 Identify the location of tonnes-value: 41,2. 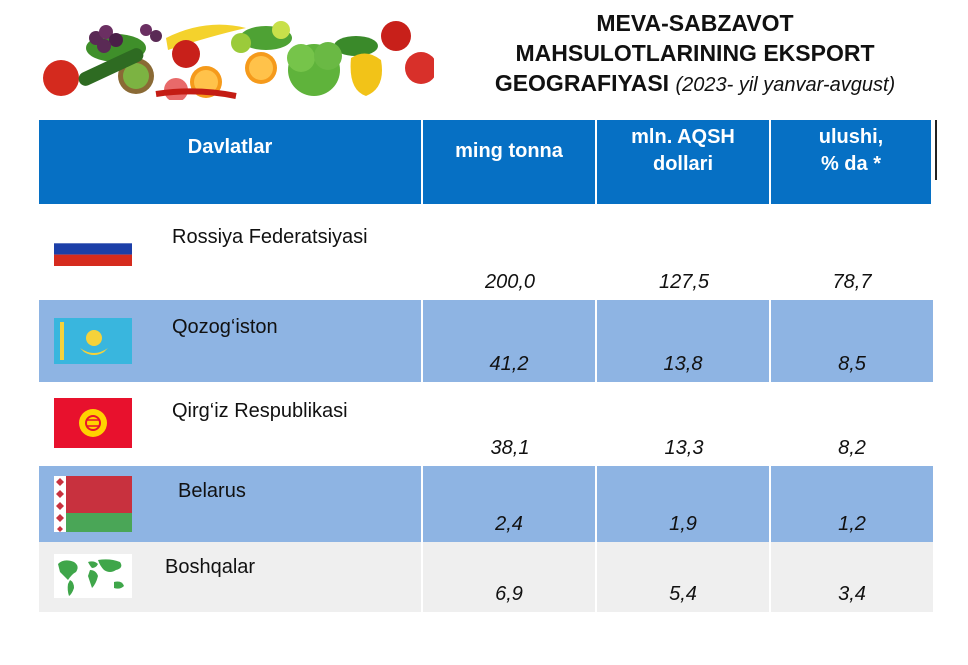
(509, 364).